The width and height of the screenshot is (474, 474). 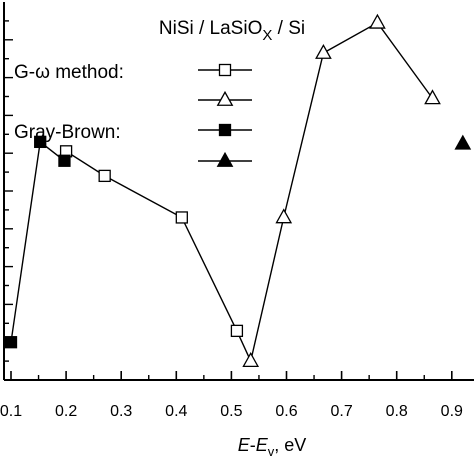 What do you see at coordinates (341, 411) in the screenshot?
I see `x-tick-label: 0.7` at bounding box center [341, 411].